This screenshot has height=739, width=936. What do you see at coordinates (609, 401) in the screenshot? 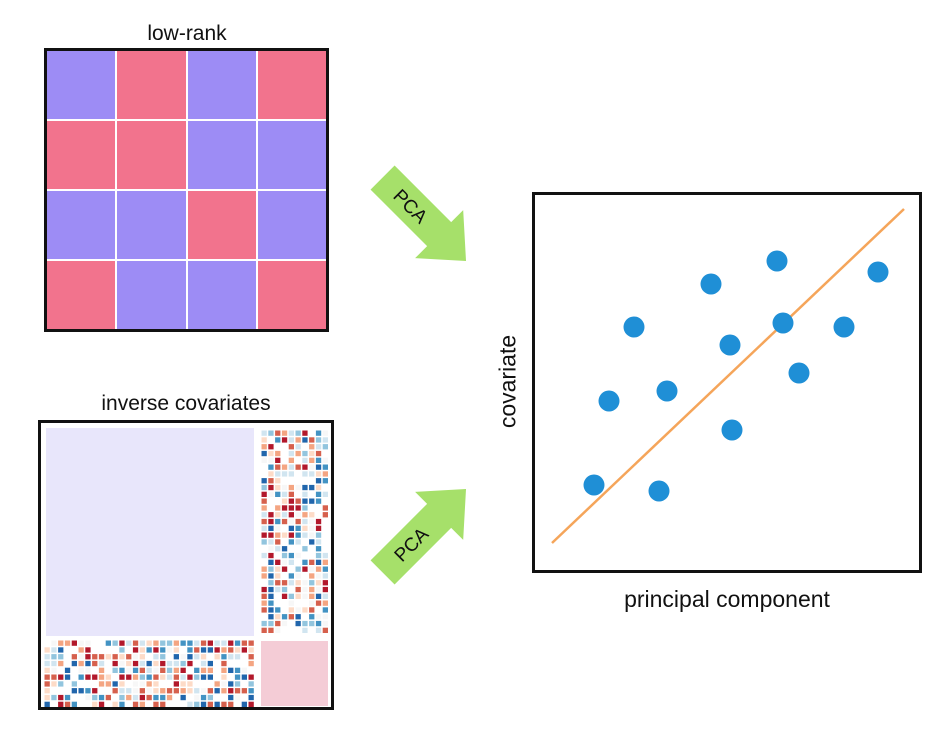
I see `scatter-point` at bounding box center [609, 401].